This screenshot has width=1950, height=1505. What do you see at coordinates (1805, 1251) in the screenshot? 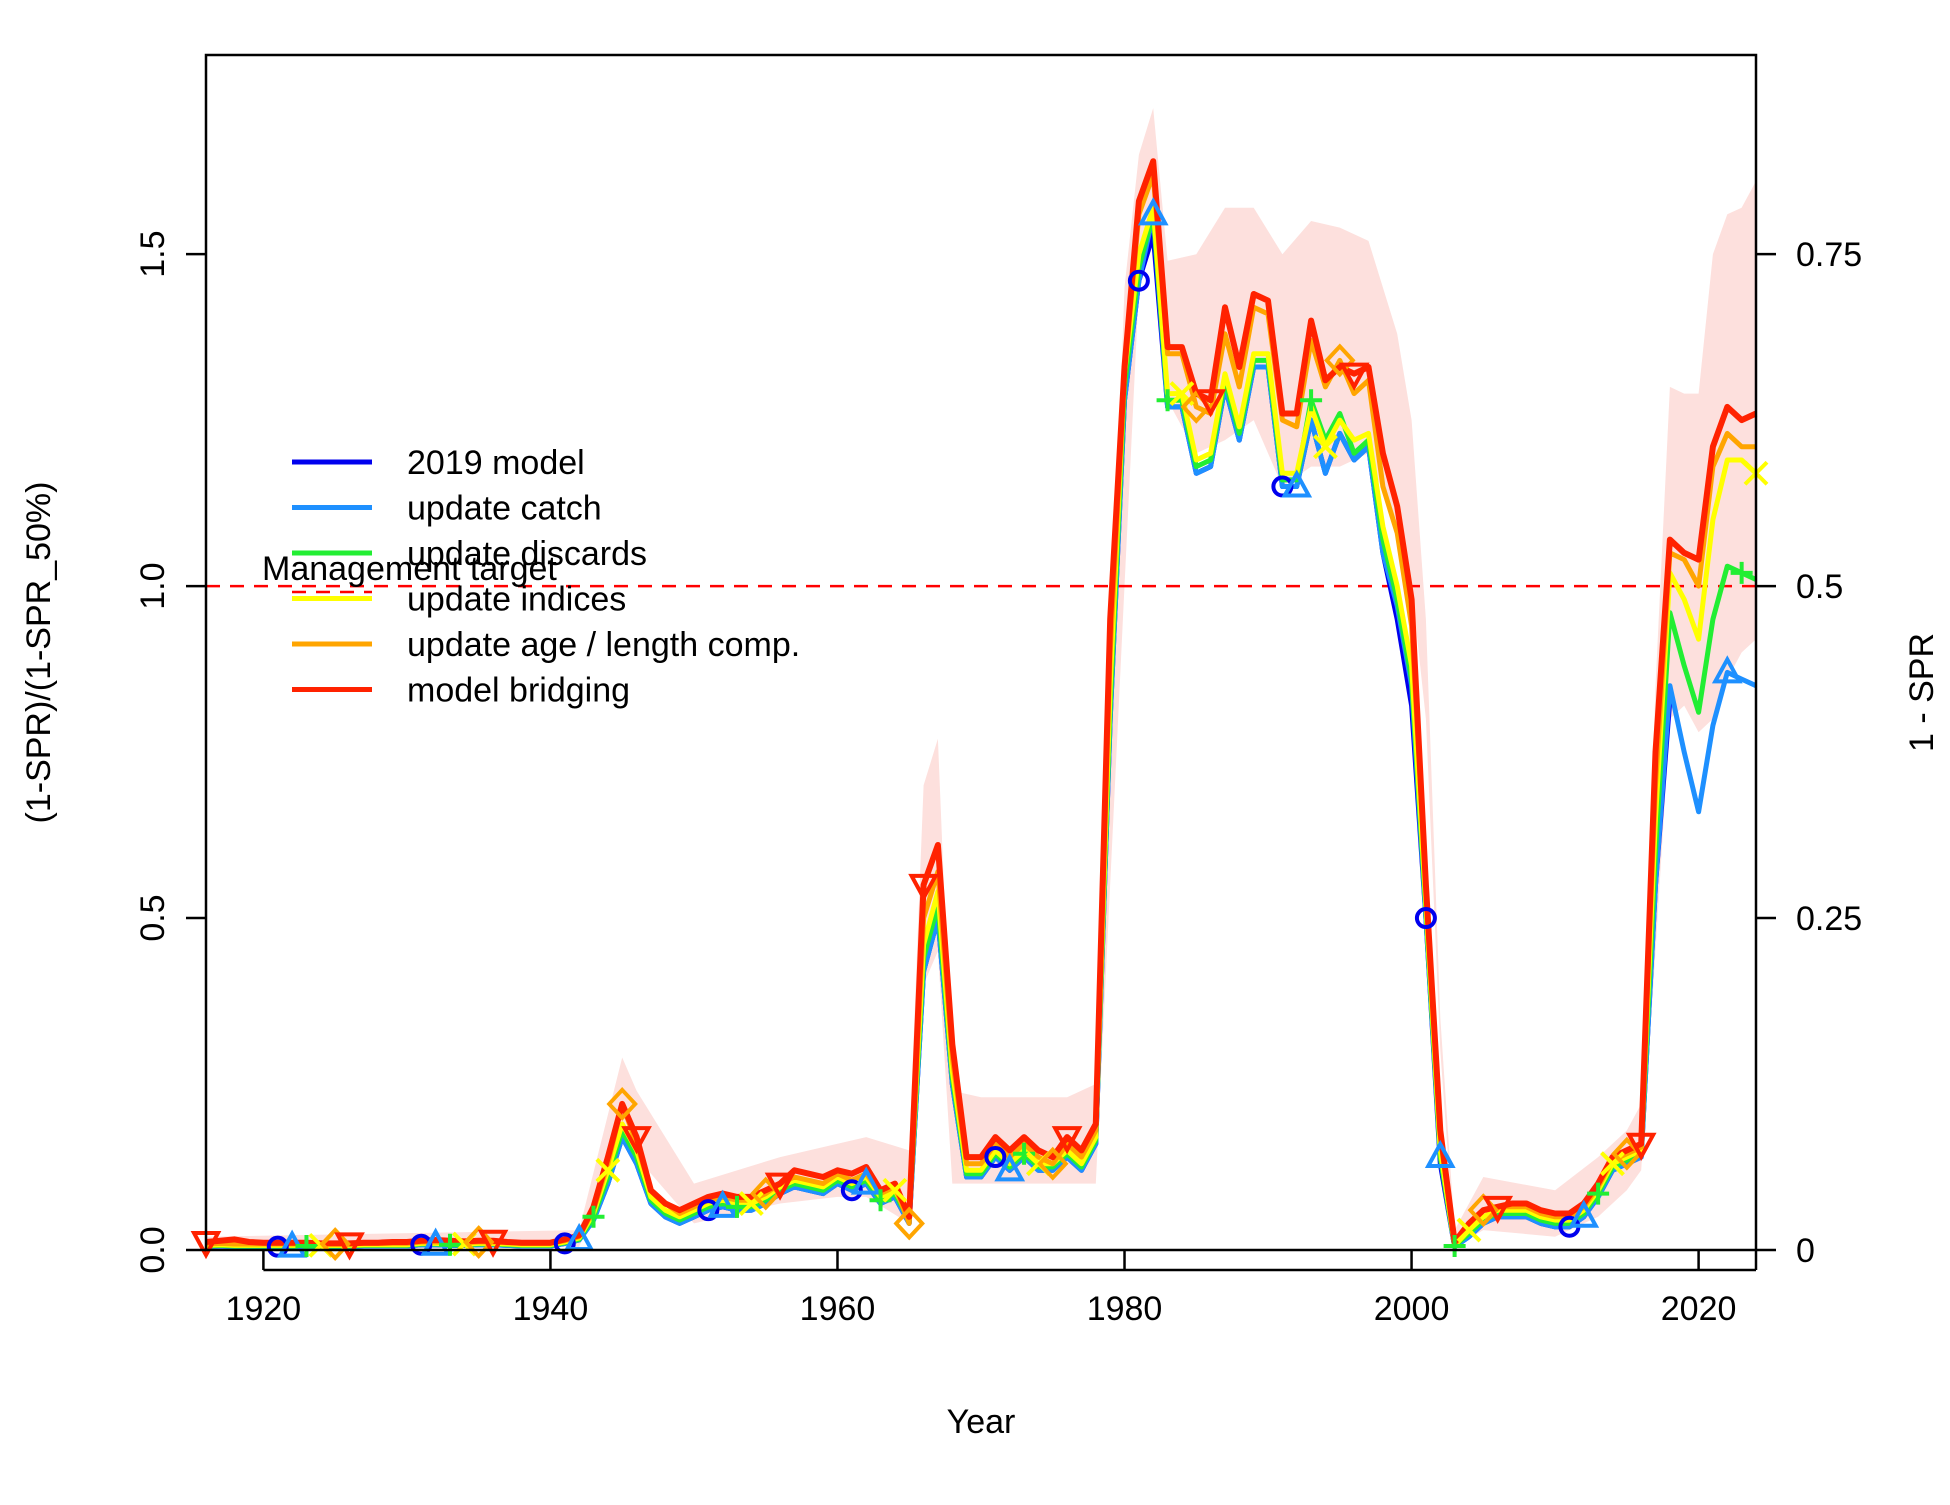
I see `y2-tick-label: 0` at bounding box center [1805, 1251].